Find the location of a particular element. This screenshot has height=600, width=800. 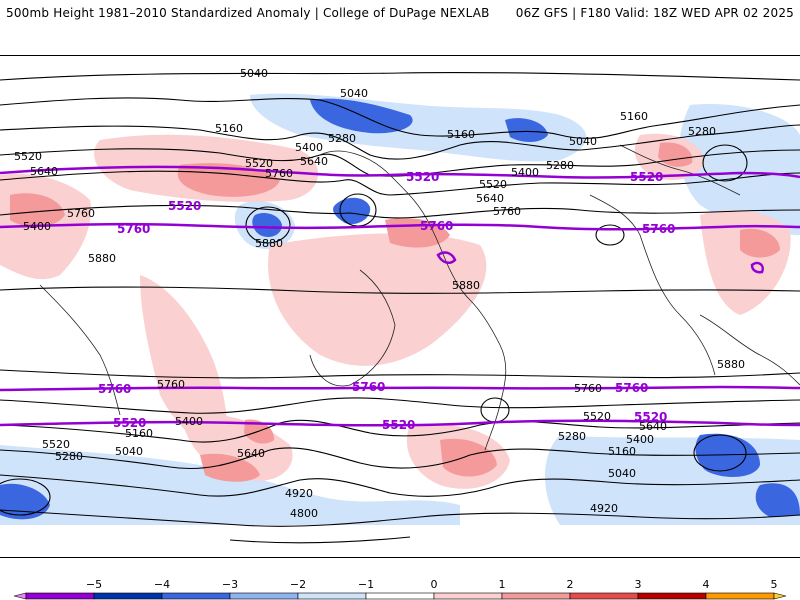

colorbar-tick-label: 2 is located at coordinates (570, 584).